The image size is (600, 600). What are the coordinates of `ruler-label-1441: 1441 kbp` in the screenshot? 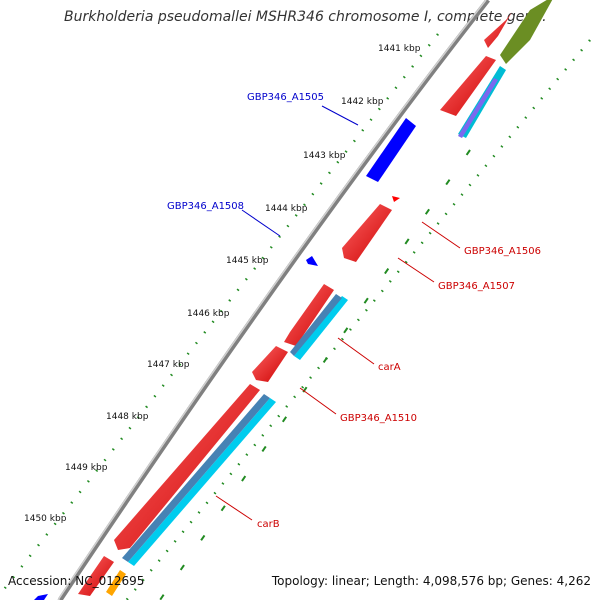 It's located at (399, 49).